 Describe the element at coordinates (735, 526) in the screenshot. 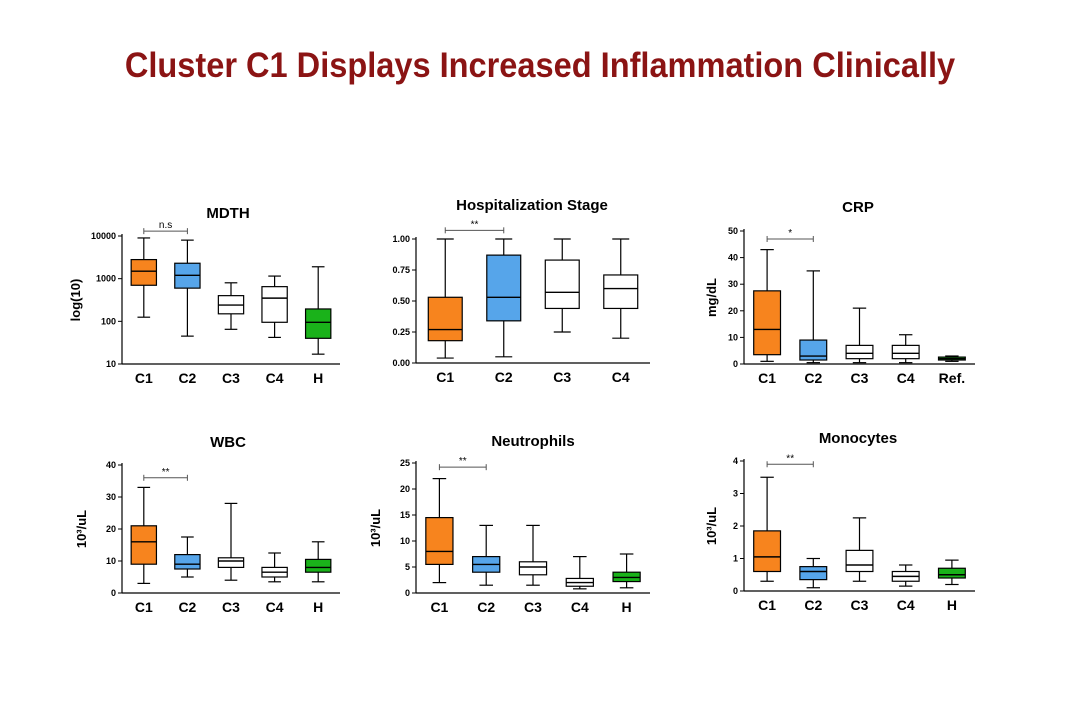

I see `y-tick-label: 2` at that location.